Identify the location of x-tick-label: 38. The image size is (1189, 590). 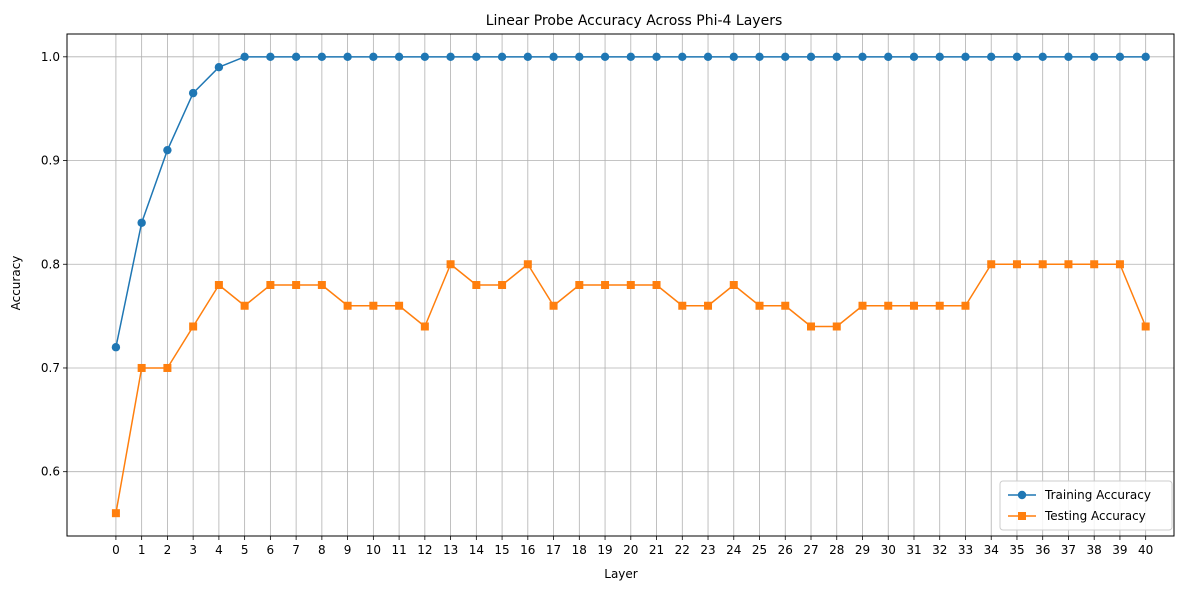
(1094, 550).